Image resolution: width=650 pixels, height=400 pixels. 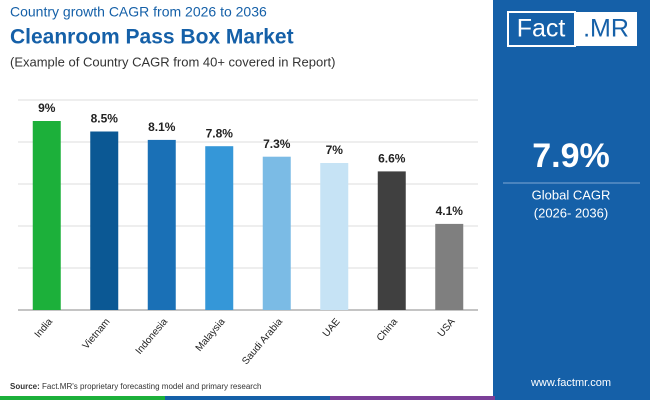 I want to click on stat-period: (2026- 2036), so click(x=571, y=212).